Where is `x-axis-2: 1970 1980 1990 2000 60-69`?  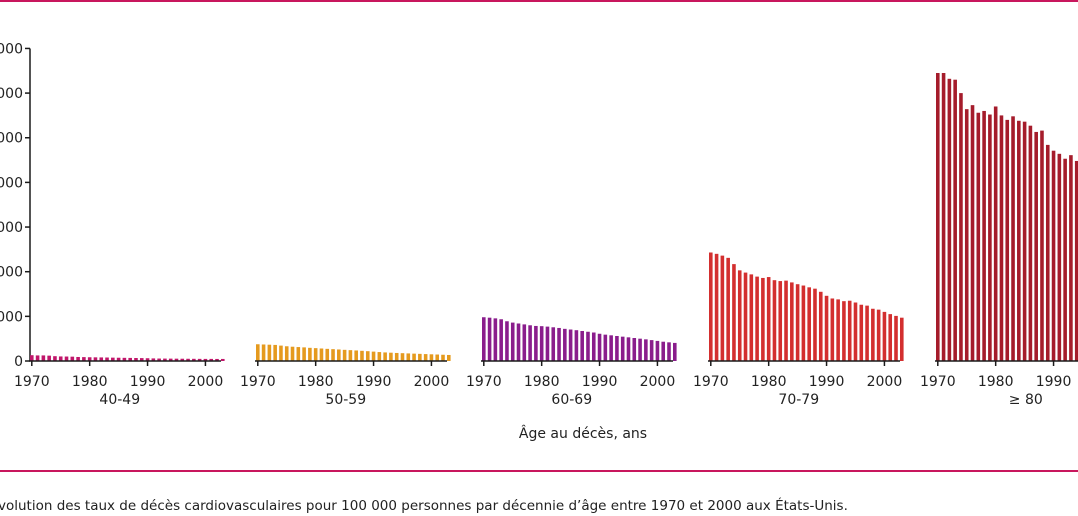
x-axis-2: 1970 1980 1990 2000 60-69 is located at coordinates (571, 384).